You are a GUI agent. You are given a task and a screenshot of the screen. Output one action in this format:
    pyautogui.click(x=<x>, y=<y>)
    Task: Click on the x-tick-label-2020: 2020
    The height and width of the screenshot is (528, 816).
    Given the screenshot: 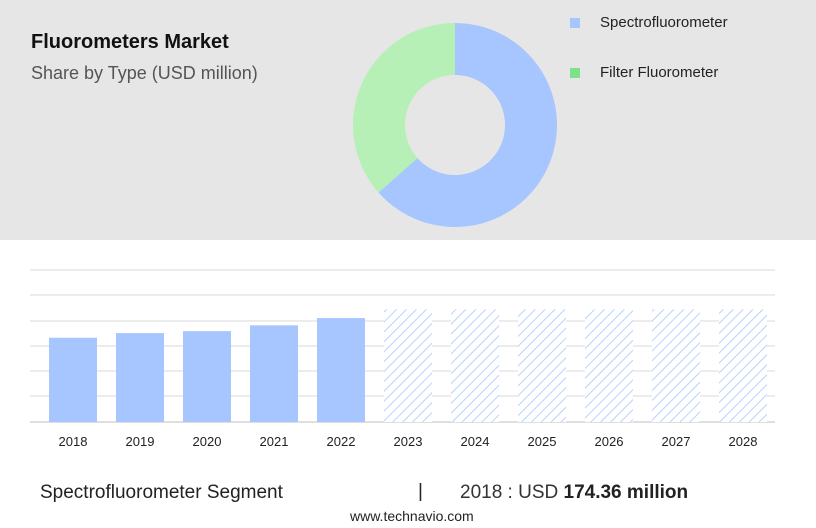 What is the action you would take?
    pyautogui.click(x=207, y=441)
    